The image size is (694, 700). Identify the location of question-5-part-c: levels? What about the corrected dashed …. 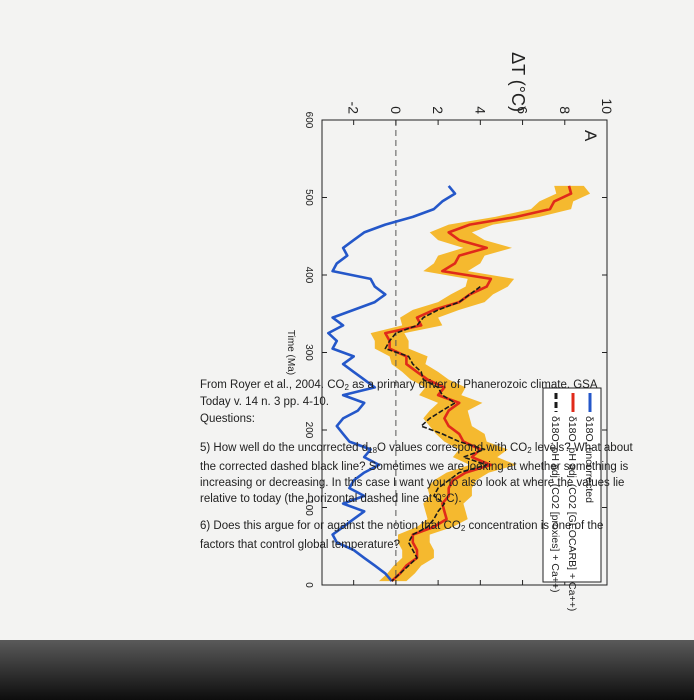
(416, 473).